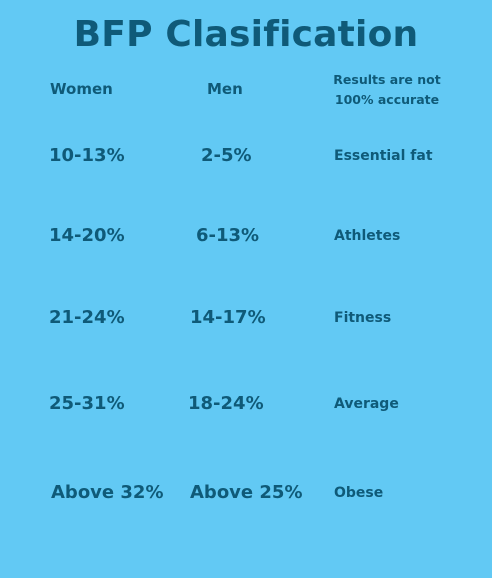  I want to click on table-row: 25-31% 18-24% Average, so click(246, 404).